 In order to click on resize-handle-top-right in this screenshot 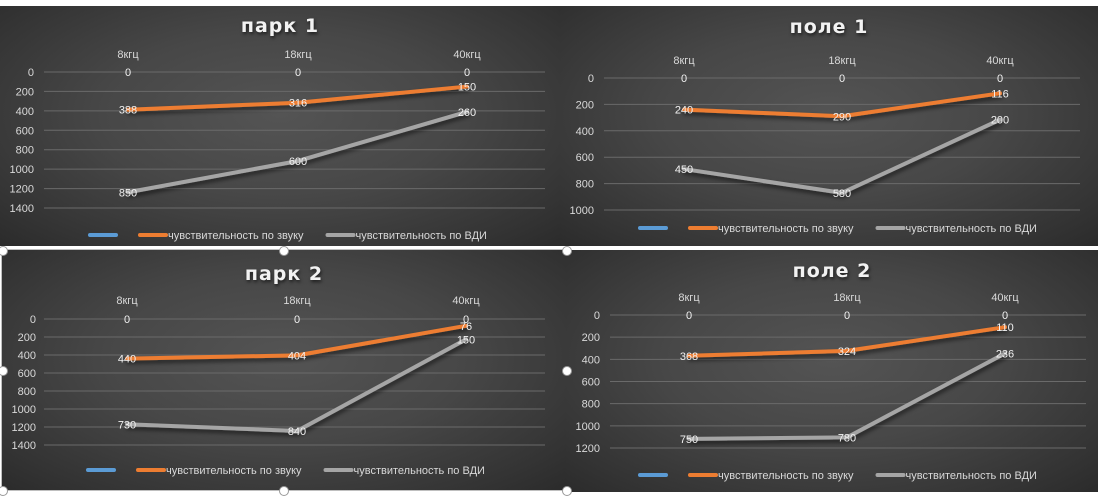, I will do `click(567, 251)`.